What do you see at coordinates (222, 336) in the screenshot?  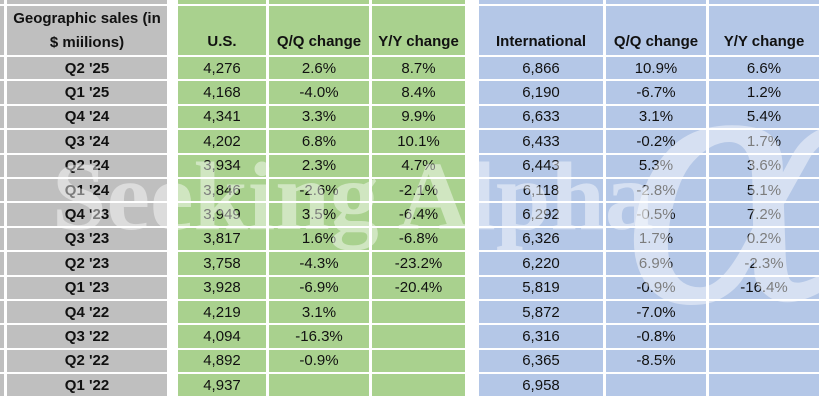 I see `cell-us-sales: 4,094` at bounding box center [222, 336].